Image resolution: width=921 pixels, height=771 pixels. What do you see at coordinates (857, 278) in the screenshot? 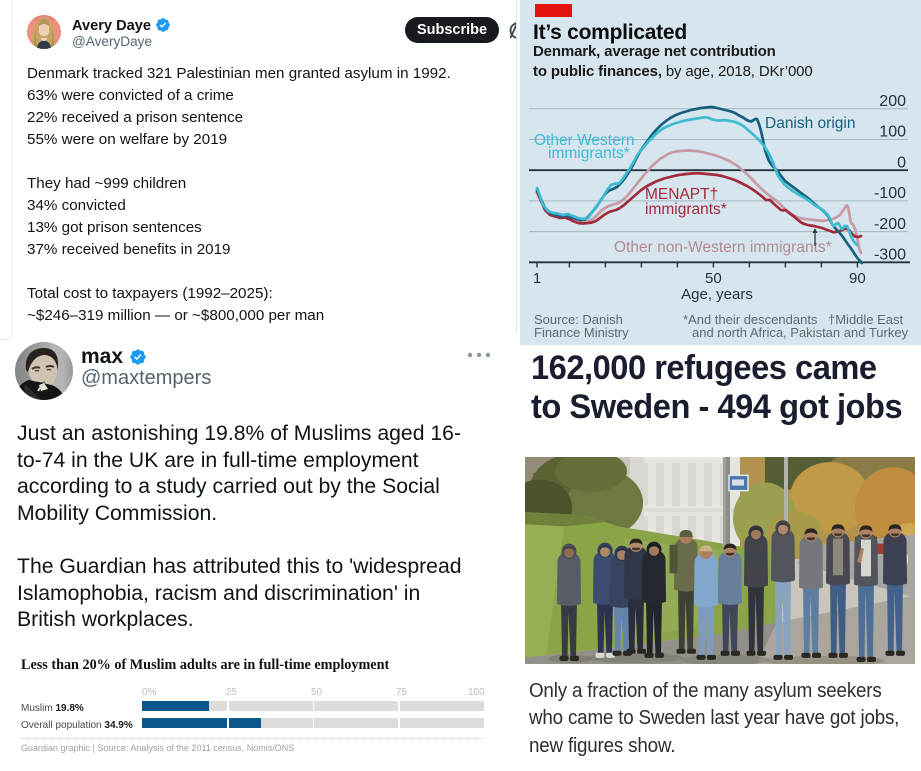
I see `svg-text: 90` at bounding box center [857, 278].